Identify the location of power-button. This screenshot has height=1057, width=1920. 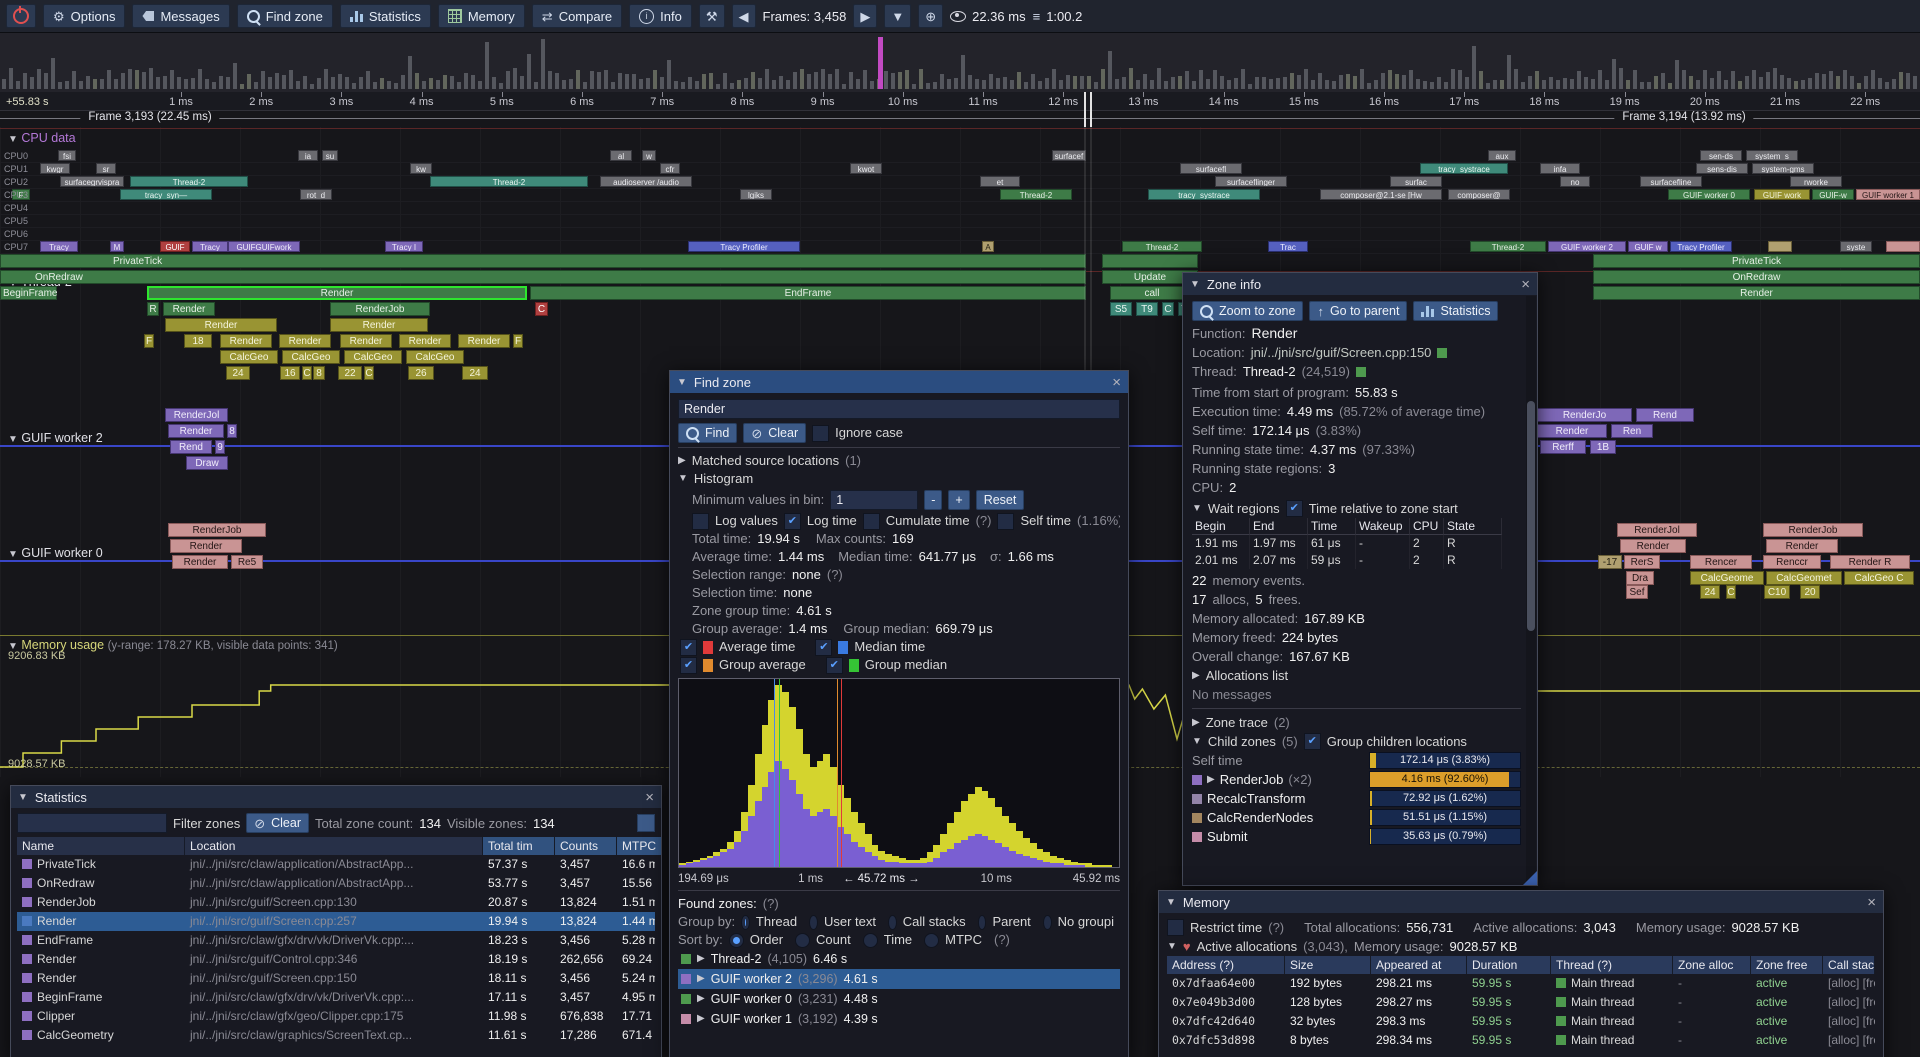
(21, 16).